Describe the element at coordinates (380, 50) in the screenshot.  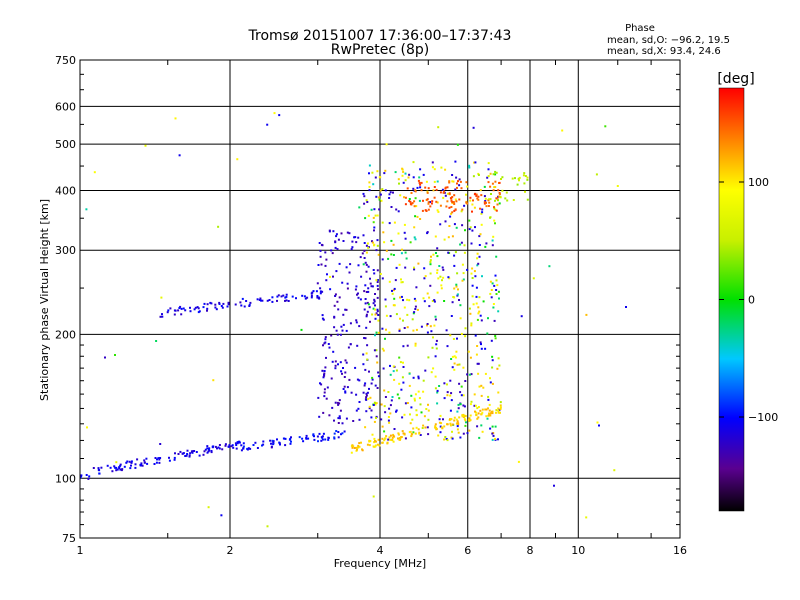
I see `chart-subtitle: RwPretec (8p)` at that location.